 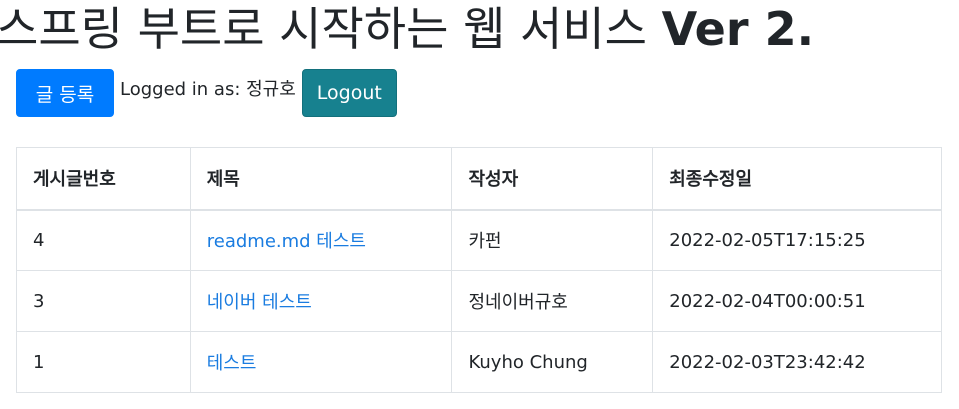 I want to click on login-info: Logged in as: 정규호, so click(x=208, y=88).